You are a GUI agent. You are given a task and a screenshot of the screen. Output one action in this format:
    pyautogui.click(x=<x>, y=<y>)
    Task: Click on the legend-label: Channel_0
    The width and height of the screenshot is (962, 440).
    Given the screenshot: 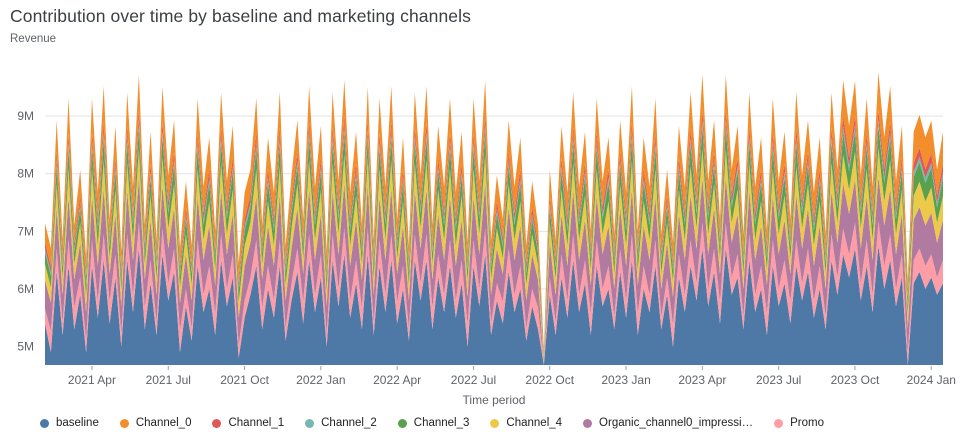 What is the action you would take?
    pyautogui.click(x=163, y=423)
    